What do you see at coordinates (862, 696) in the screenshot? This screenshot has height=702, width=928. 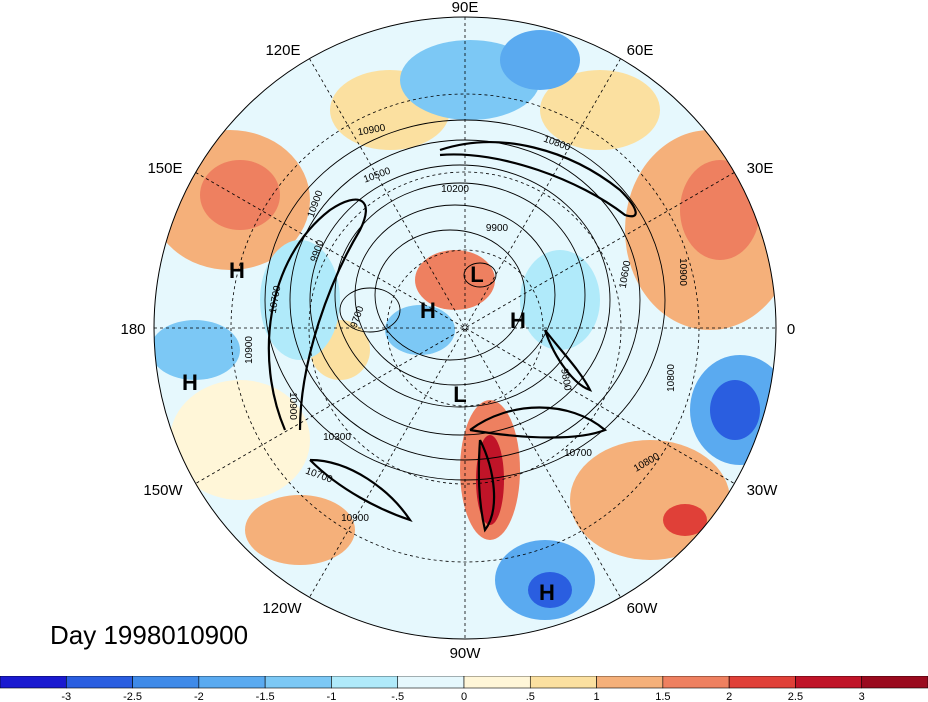 I see `colorbar-tick-label: 3` at bounding box center [862, 696].